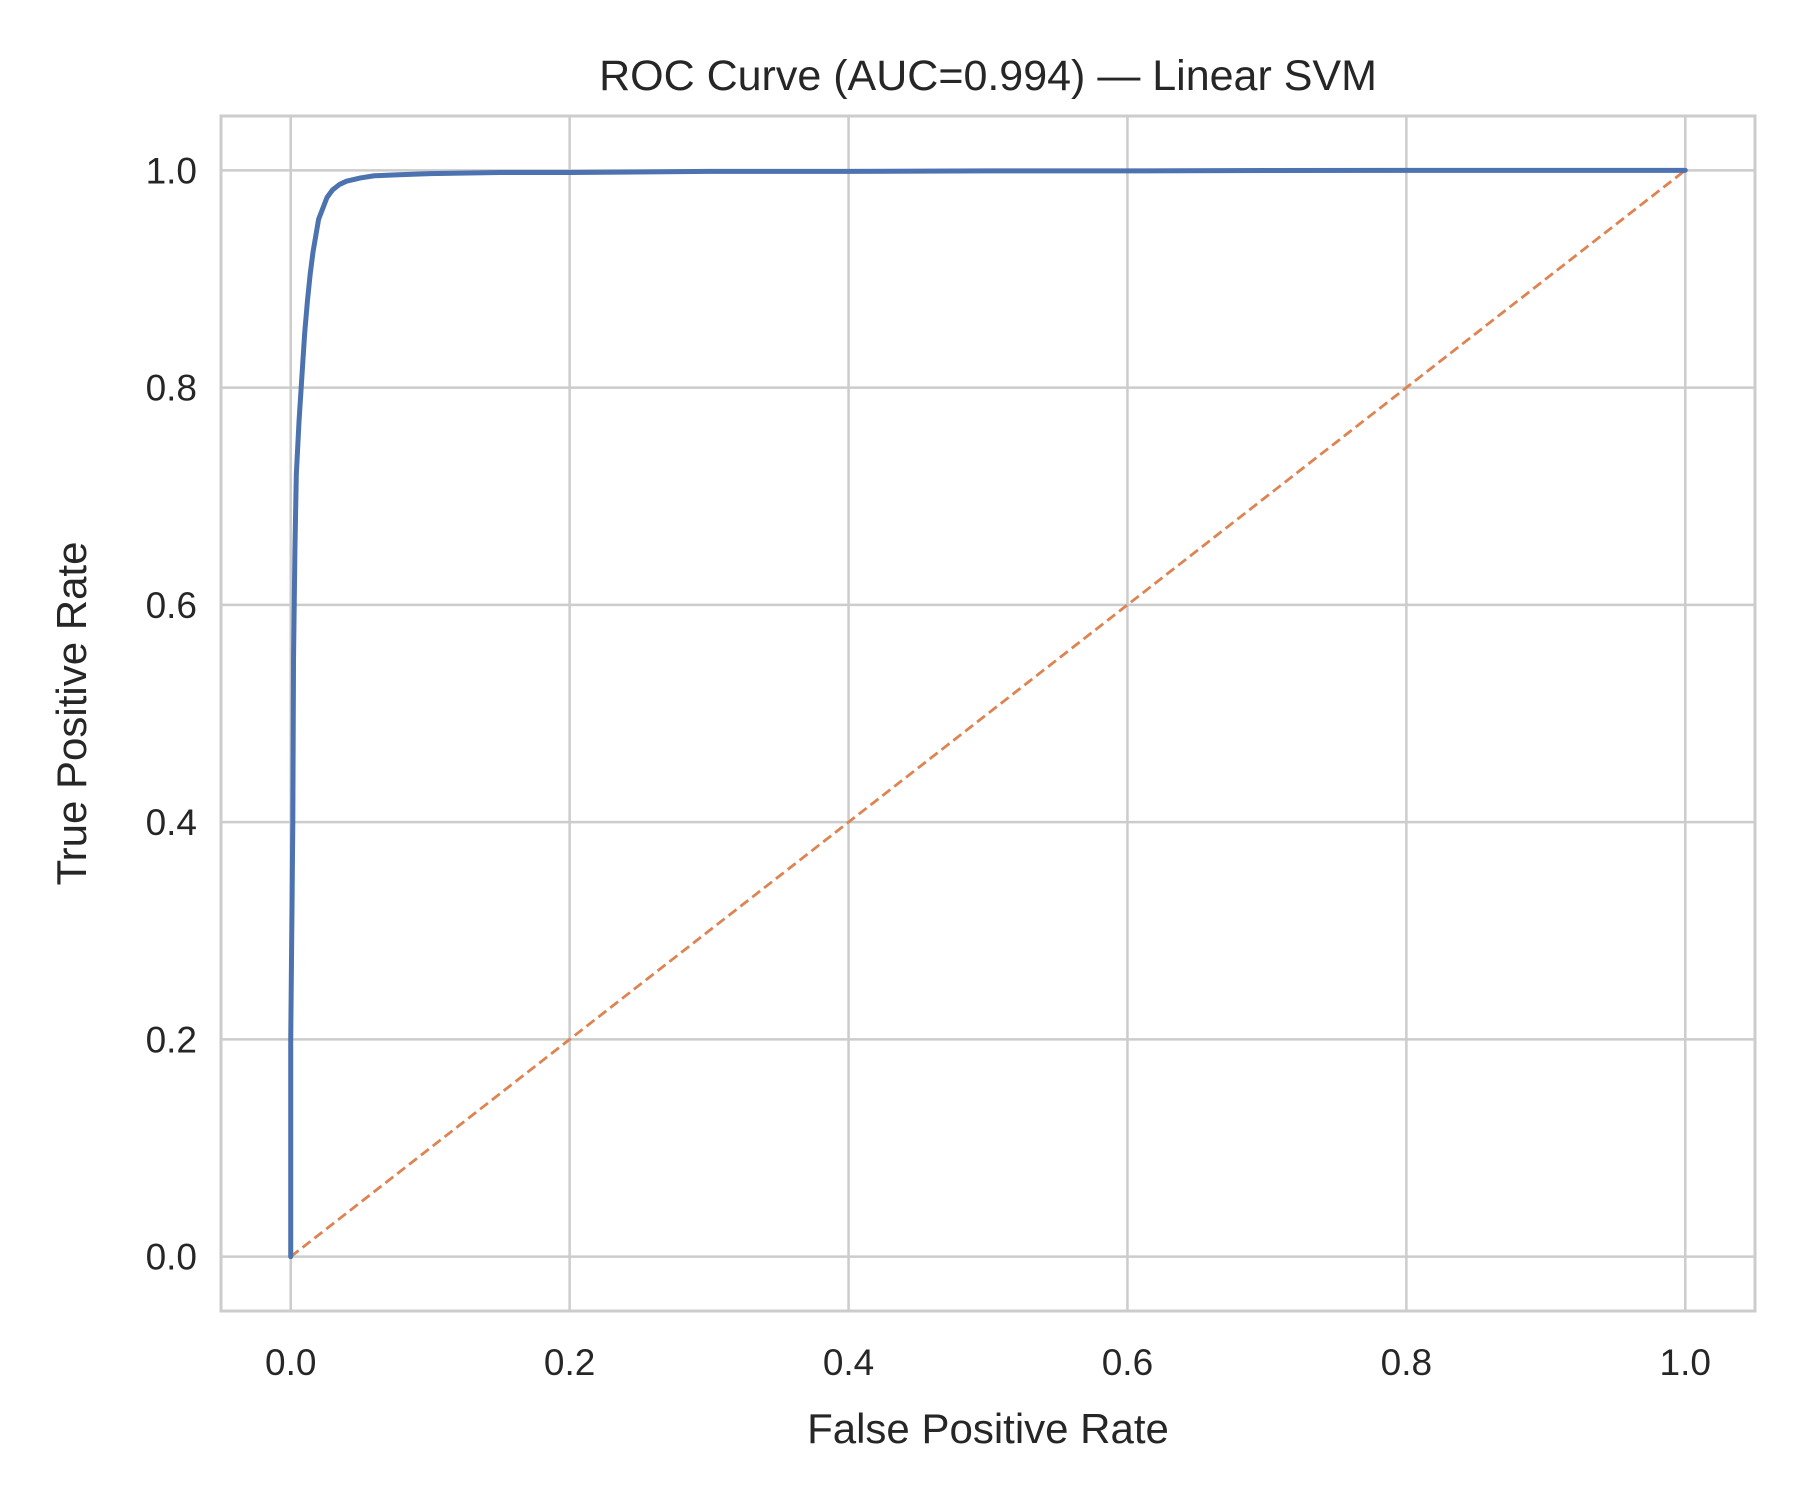  What do you see at coordinates (988, 1362) in the screenshot?
I see `x-axis-ticks: 0.0 0.2 0.4 0.6 0.8 1.0` at bounding box center [988, 1362].